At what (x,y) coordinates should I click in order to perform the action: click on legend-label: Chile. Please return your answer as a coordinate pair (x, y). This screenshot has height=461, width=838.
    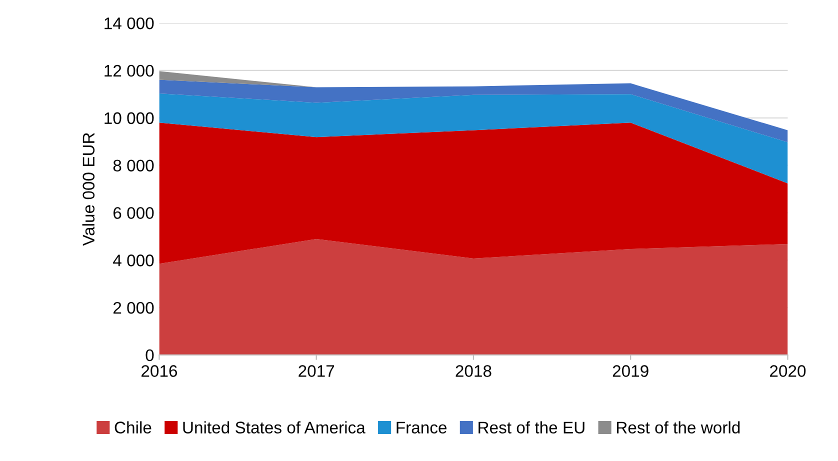
    Looking at the image, I should click on (133, 427).